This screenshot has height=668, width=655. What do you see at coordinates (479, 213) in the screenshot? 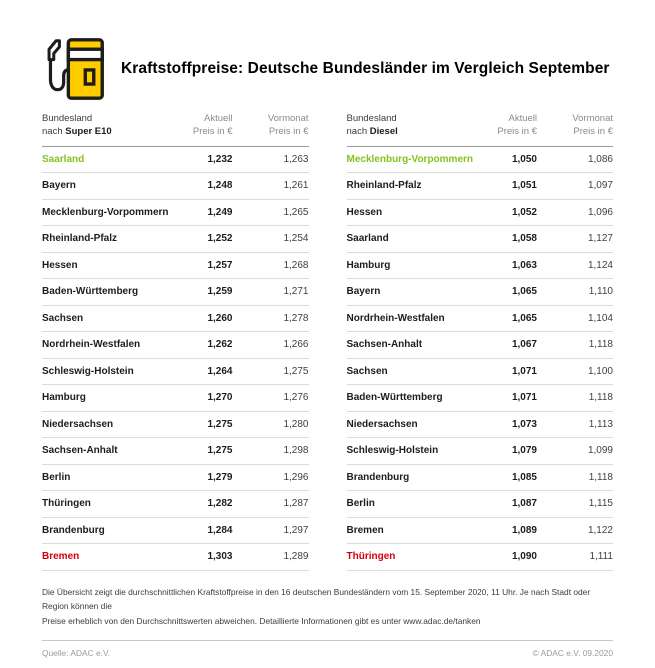
I see `table-row: Hessen 1,052 1,096` at bounding box center [479, 213].